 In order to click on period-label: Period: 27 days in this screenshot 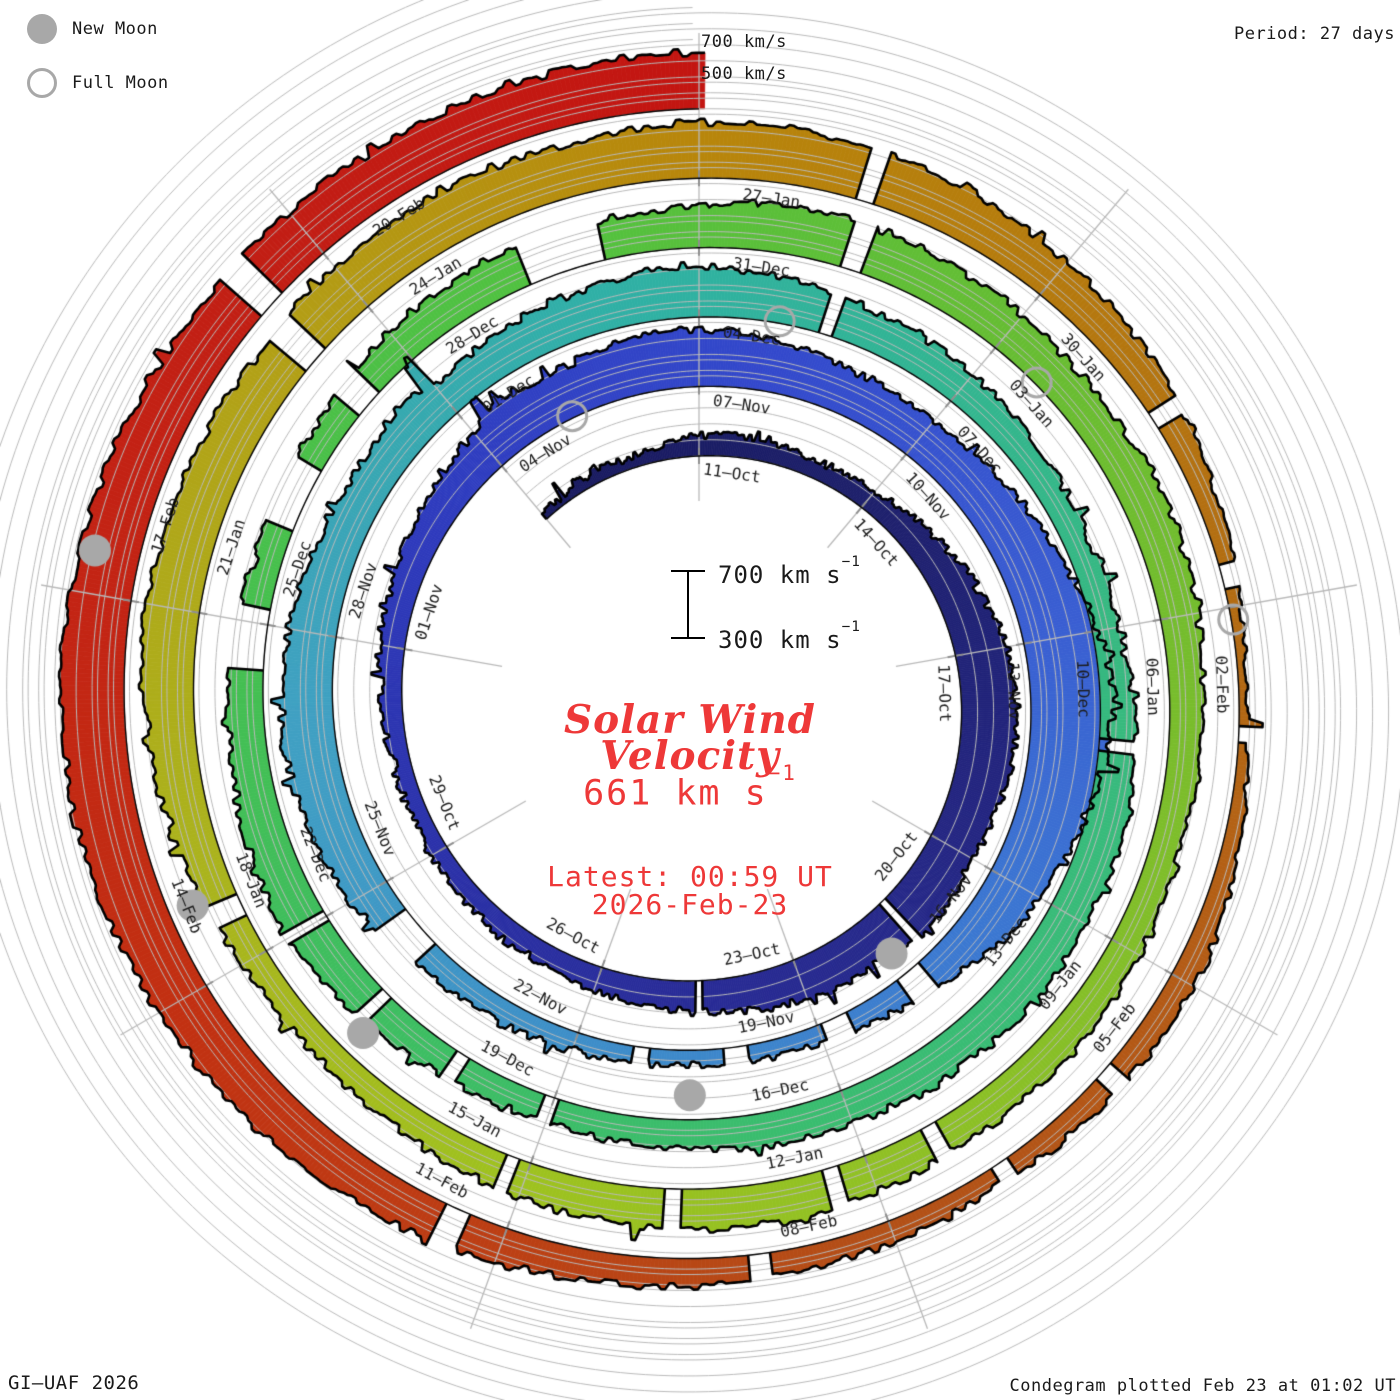, I will do `click(1314, 34)`.